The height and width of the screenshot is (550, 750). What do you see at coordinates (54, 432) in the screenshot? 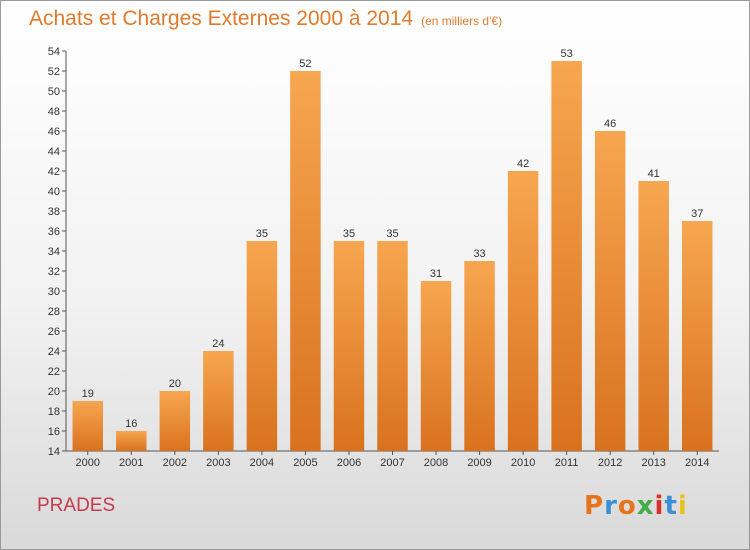
I see `y-tick-label: 16` at bounding box center [54, 432].